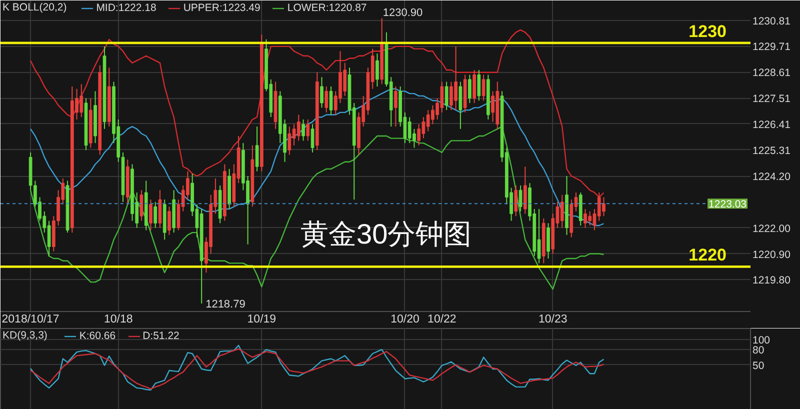  I want to click on ref-line-label: 1230, so click(707, 31).